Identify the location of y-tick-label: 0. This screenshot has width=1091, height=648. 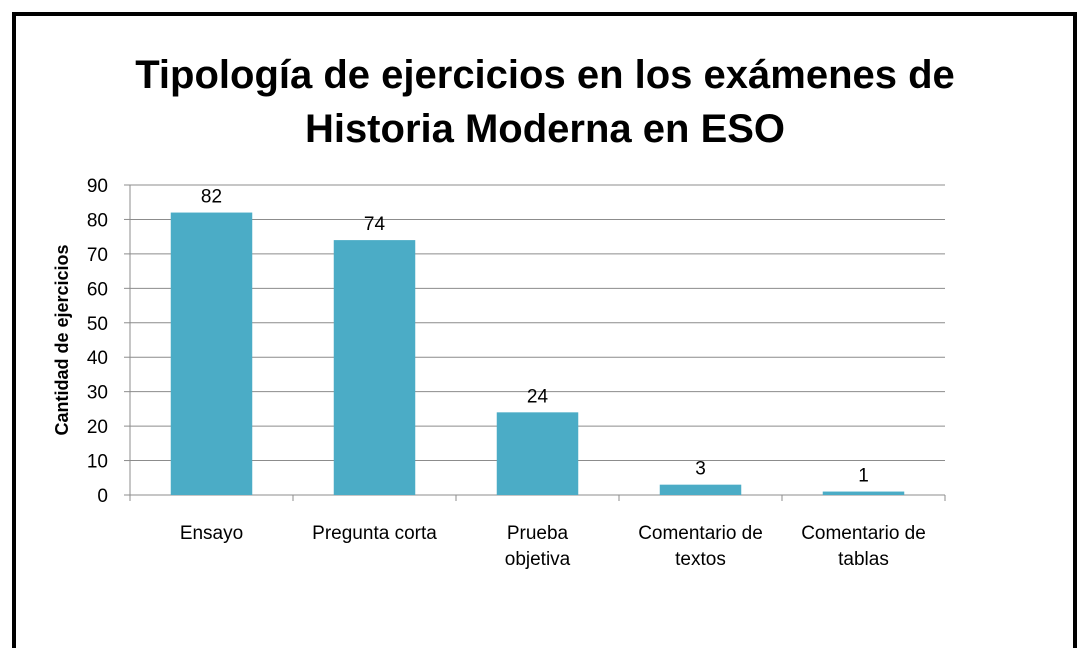
(102, 496).